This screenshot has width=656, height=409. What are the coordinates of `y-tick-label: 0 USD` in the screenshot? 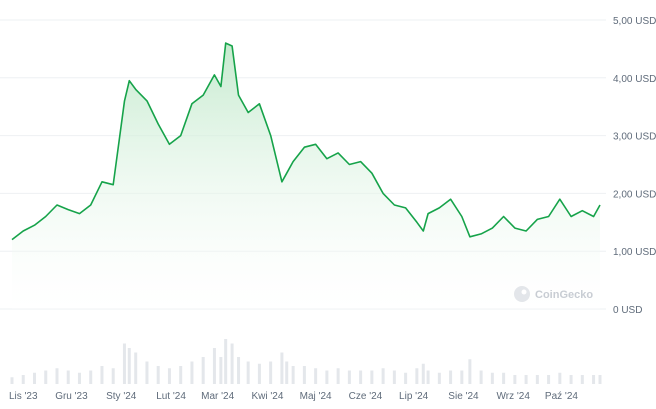 It's located at (627, 310).